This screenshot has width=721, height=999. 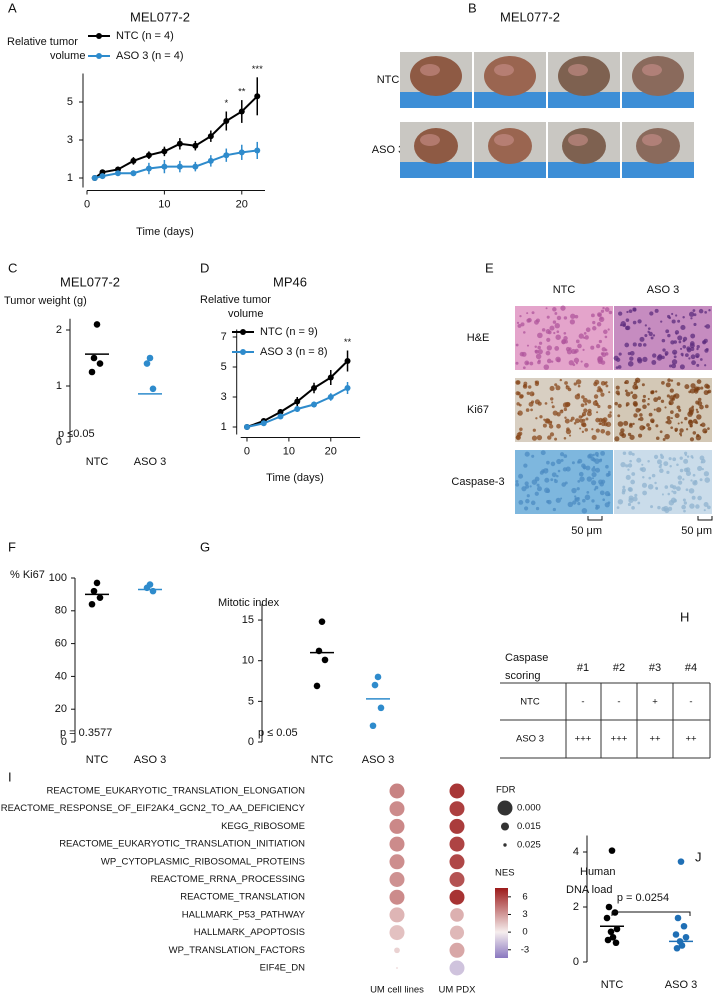 What do you see at coordinates (58, 578) in the screenshot?
I see `y-tick-label: 100` at bounding box center [58, 578].